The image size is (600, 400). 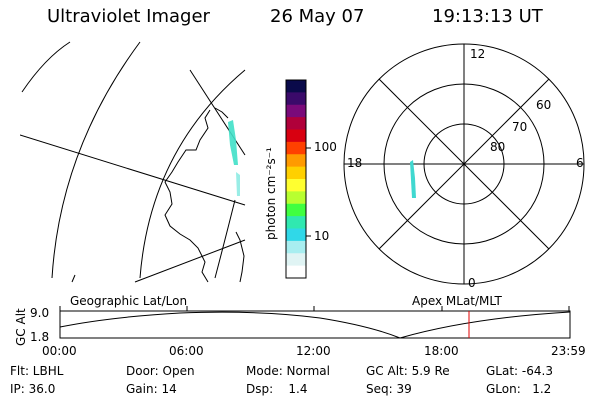 What do you see at coordinates (472, 283) in the screenshot?
I see `mlt-0-label: 0` at bounding box center [472, 283].